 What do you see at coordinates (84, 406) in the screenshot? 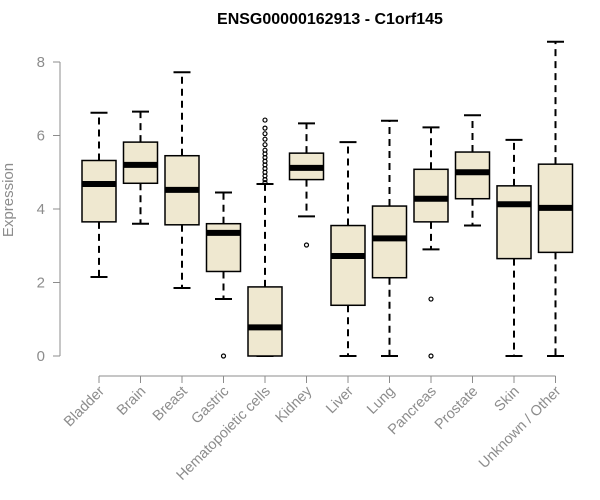
I see `x-tick-label: Bladder` at bounding box center [84, 406].